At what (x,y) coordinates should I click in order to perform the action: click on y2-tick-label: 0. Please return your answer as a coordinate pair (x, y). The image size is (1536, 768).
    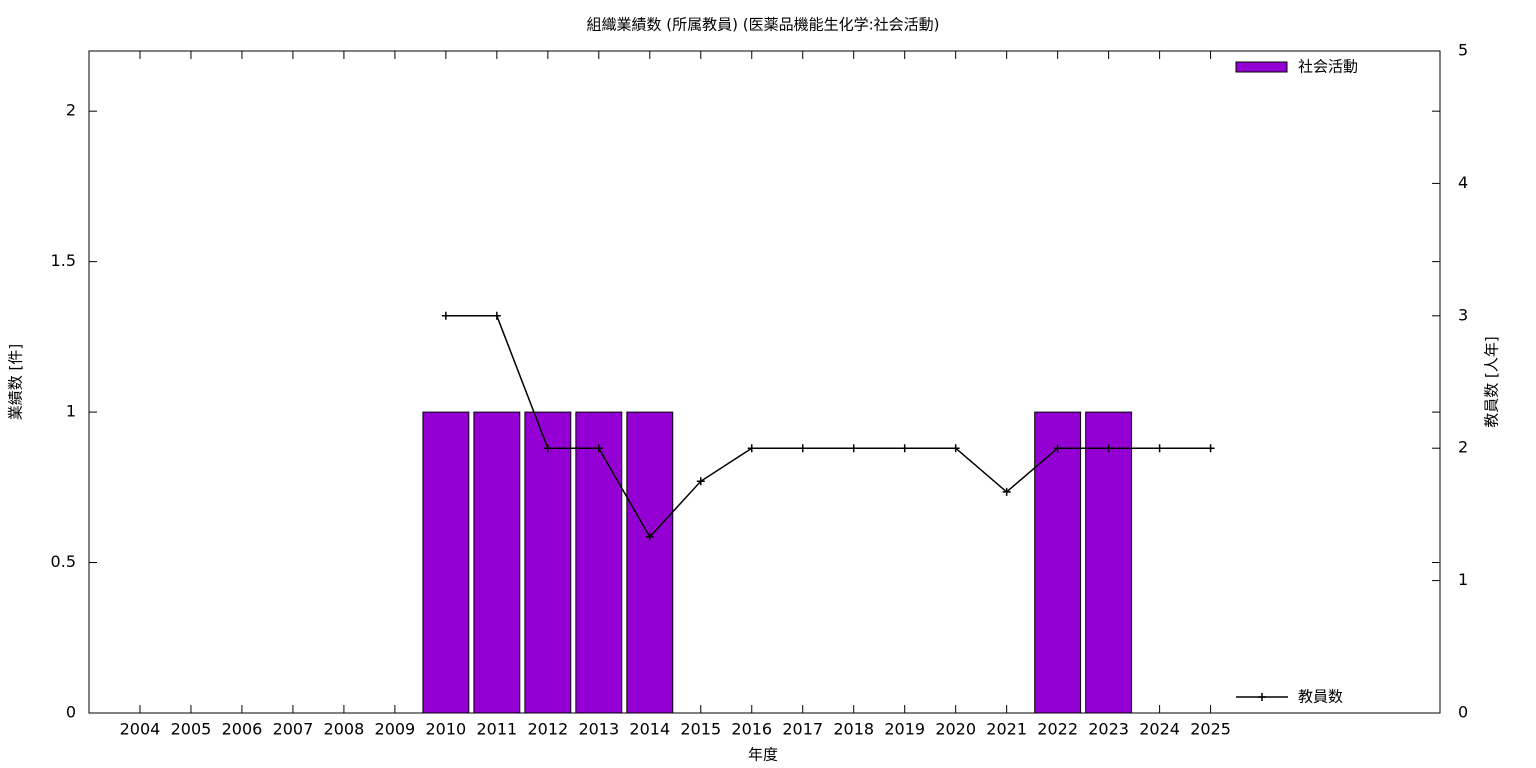
    Looking at the image, I should click on (1463, 712).